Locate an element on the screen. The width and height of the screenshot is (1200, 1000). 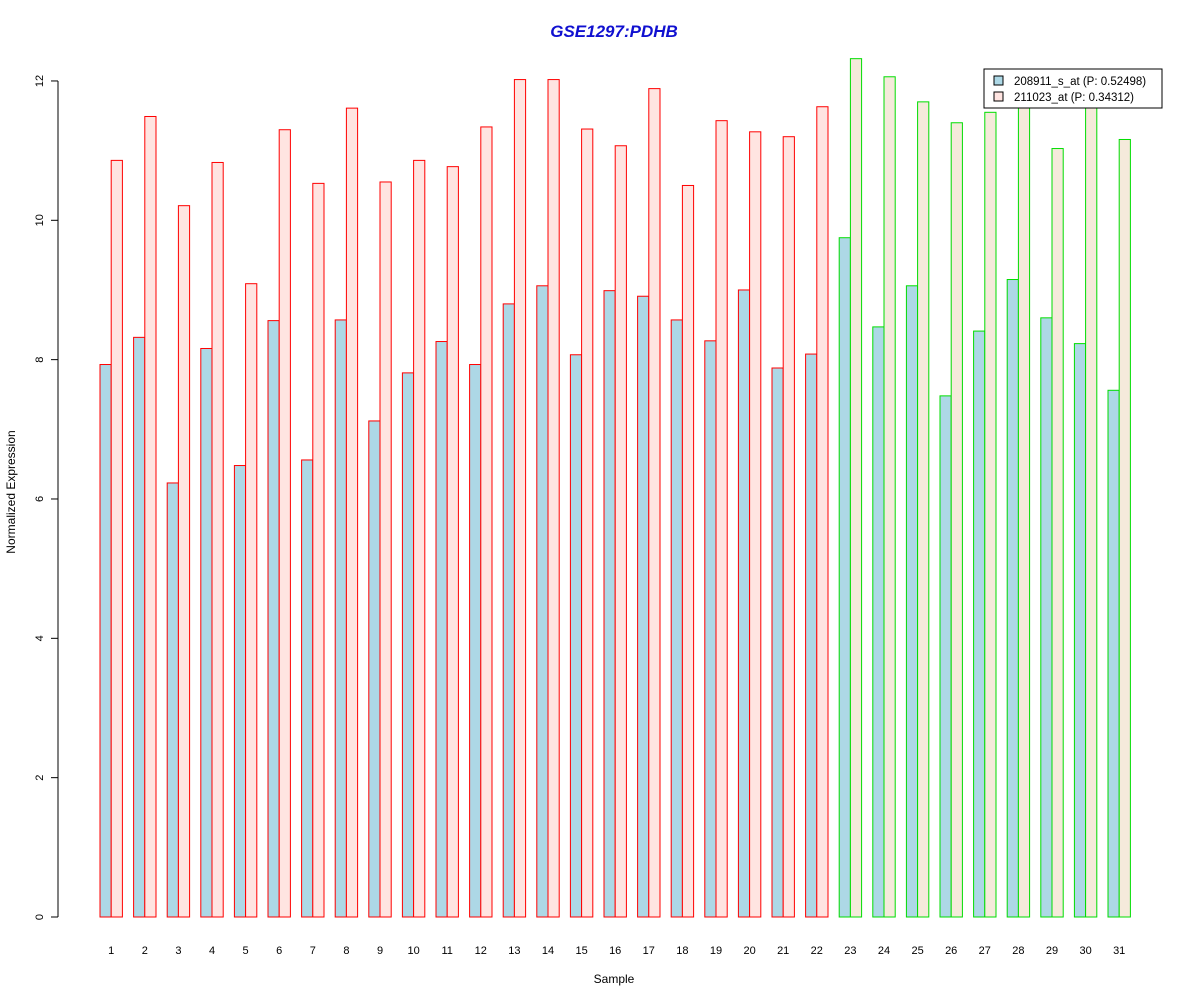
x-tick-label-2: 2 is located at coordinates (145, 951).